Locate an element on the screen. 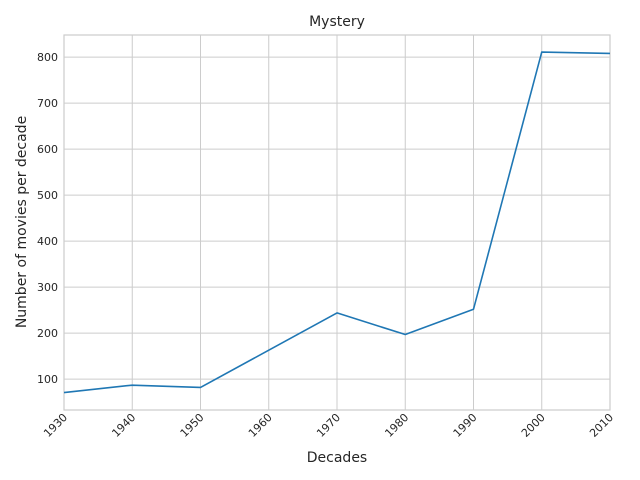  x-tick-label: 2010 is located at coordinates (601, 425).